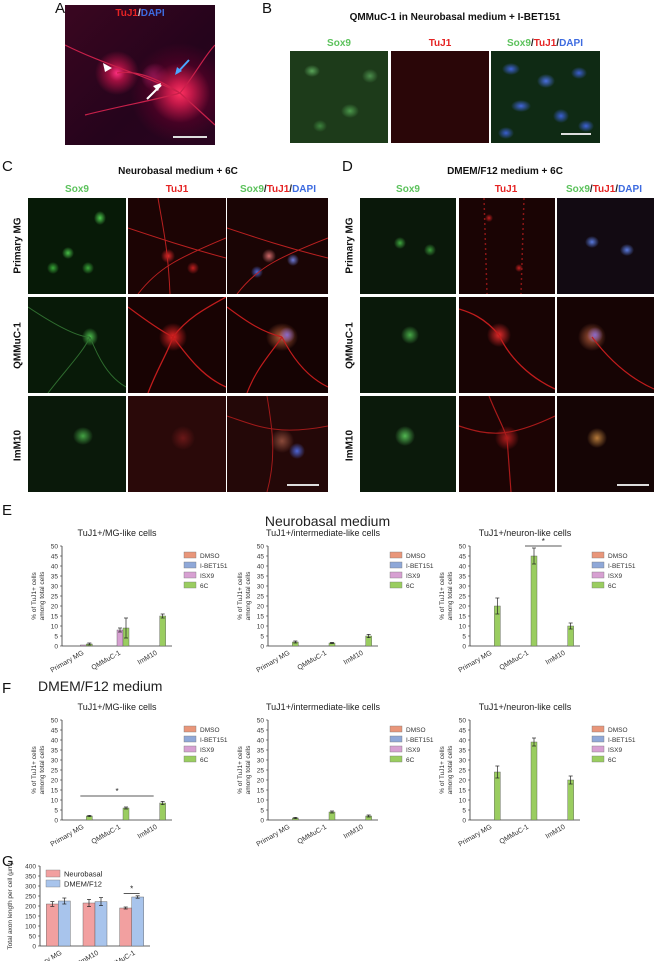  I want to click on hdr-dapi: DAPI, so click(630, 189).